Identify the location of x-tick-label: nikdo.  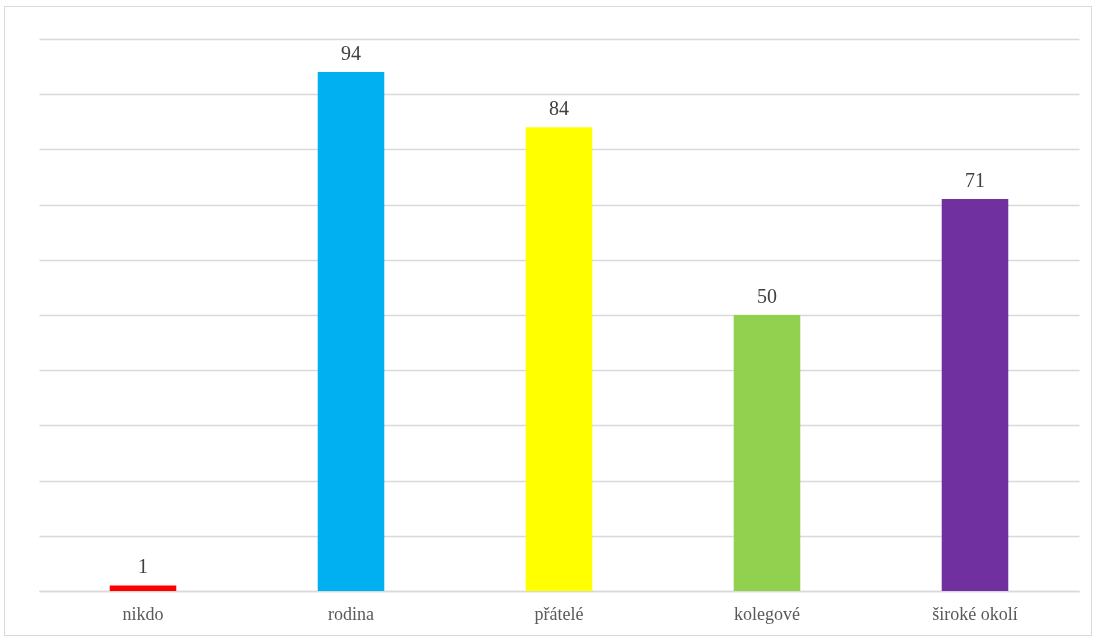
(143, 613).